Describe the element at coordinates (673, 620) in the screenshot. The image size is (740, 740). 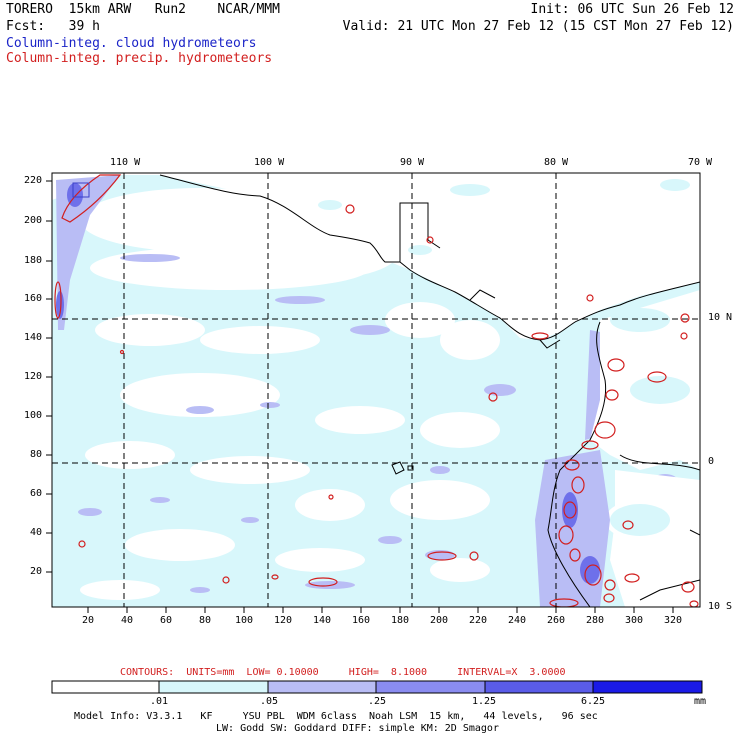
I see `x-tick: 320` at that location.